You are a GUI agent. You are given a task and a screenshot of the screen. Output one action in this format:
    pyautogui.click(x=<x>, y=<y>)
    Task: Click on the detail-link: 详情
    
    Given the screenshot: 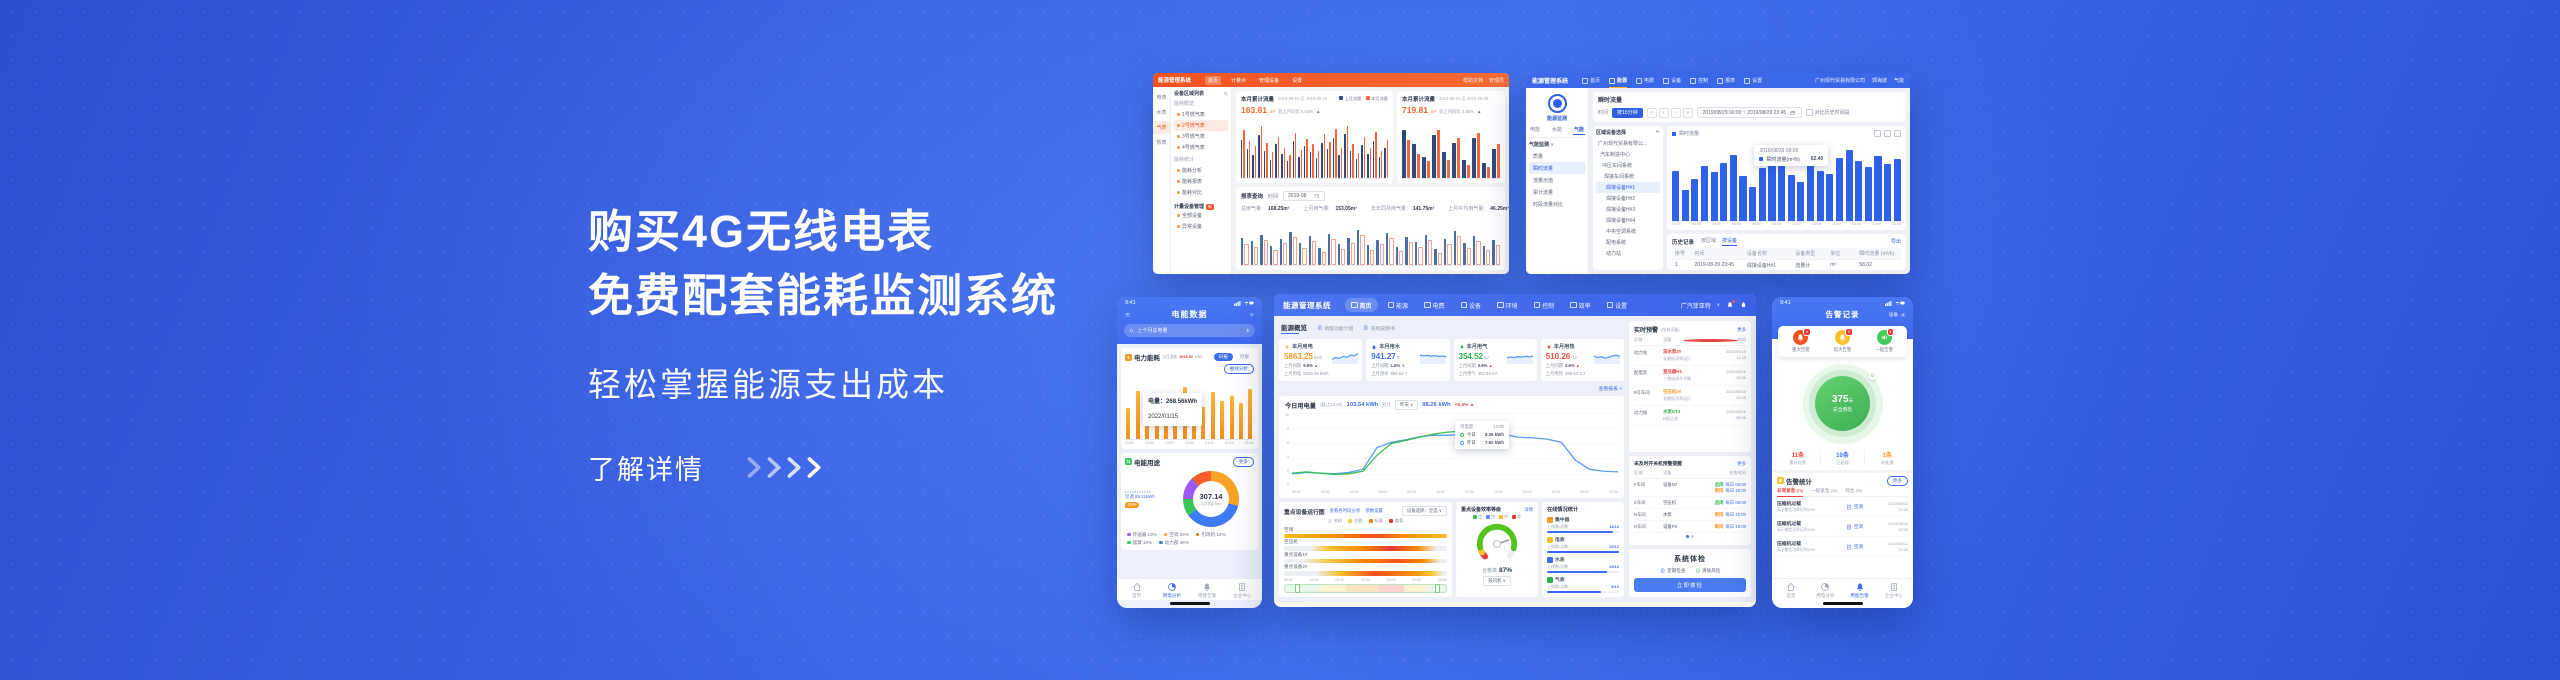 What is the action you would take?
    pyautogui.click(x=1528, y=509)
    